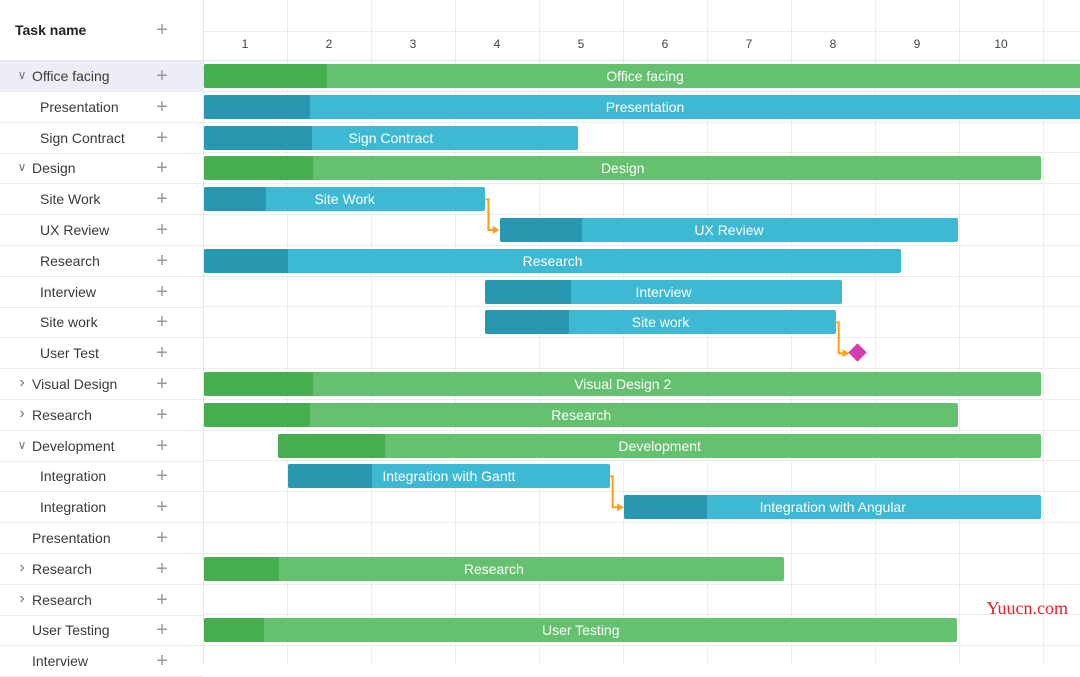  I want to click on task-name-label: Office facing, so click(71, 76).